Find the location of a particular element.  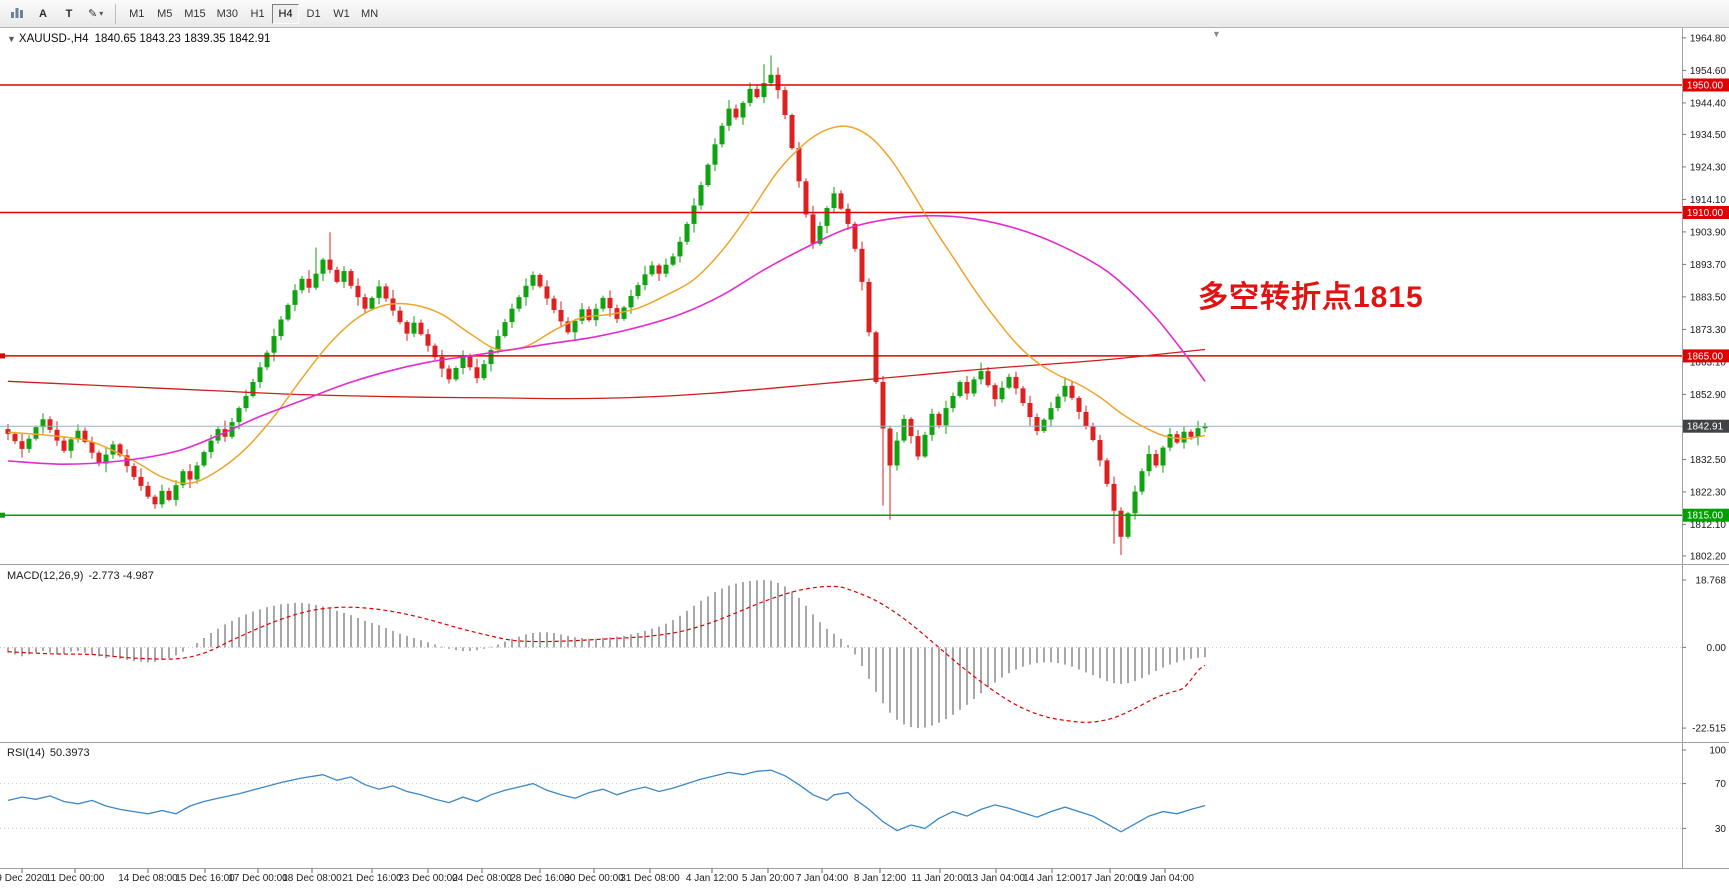

macd-signal-line is located at coordinates (606, 654).